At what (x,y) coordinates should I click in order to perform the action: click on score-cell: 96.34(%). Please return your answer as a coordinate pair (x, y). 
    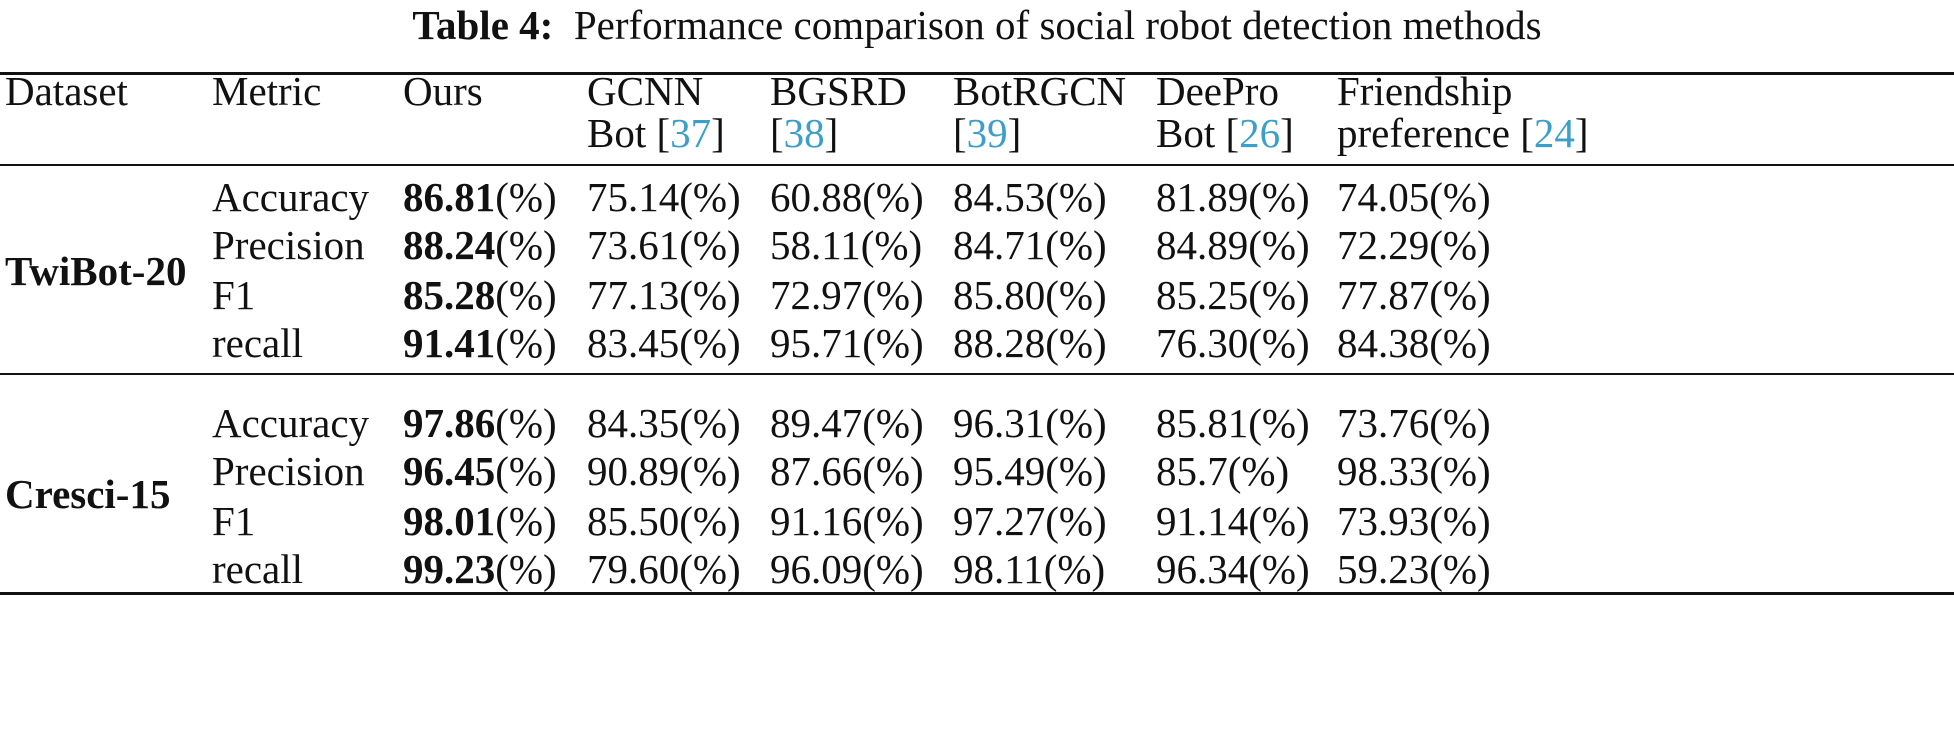
    Looking at the image, I should click on (1233, 569).